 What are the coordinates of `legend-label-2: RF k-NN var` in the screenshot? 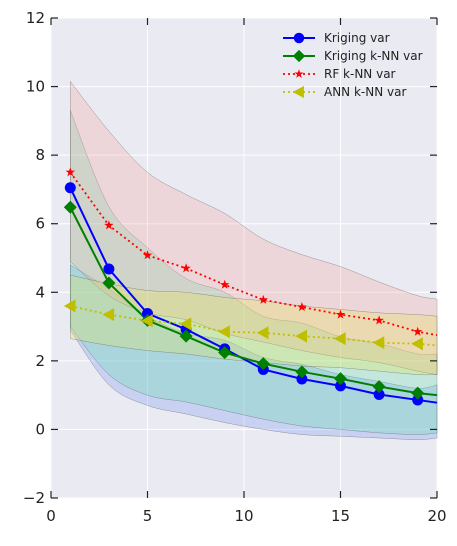 It's located at (360, 74).